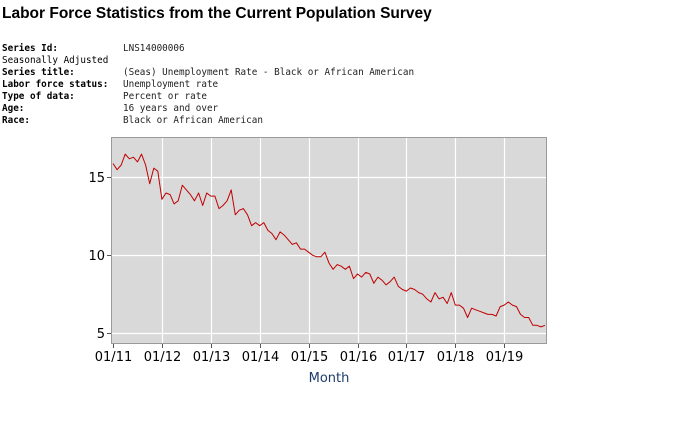  What do you see at coordinates (38, 96) in the screenshot?
I see `meta-label: Type of data:` at bounding box center [38, 96].